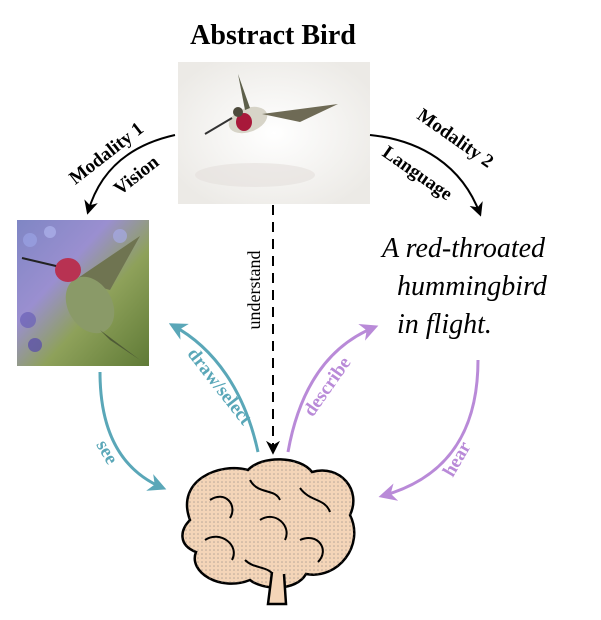 Image resolution: width=601 pixels, height=620 pixels. What do you see at coordinates (132, 431) in the screenshot?
I see `see-arrow` at bounding box center [132, 431].